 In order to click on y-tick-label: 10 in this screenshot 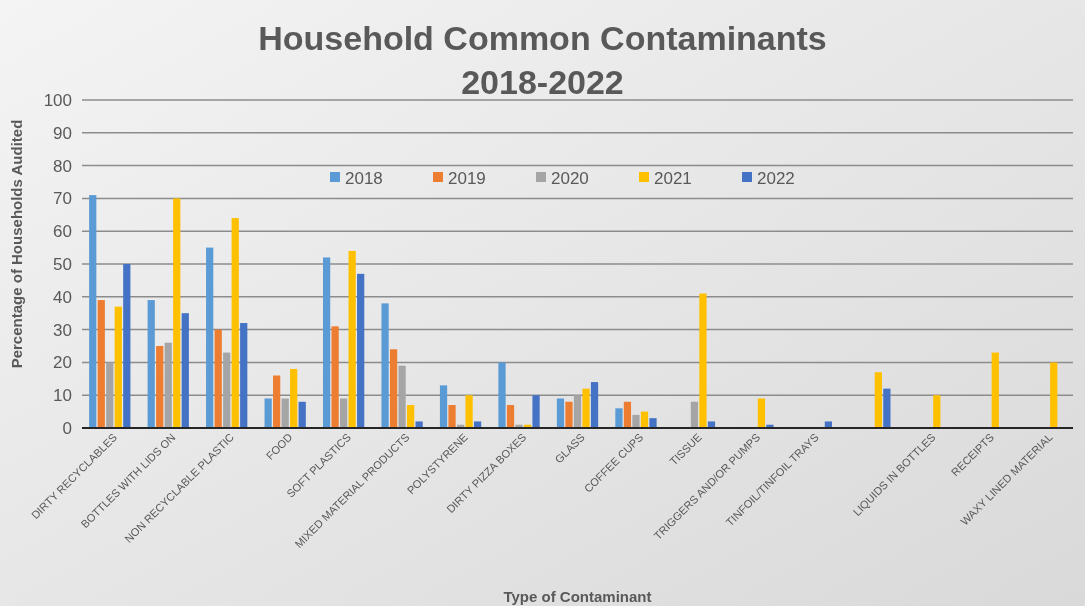, I will do `click(62, 396)`.